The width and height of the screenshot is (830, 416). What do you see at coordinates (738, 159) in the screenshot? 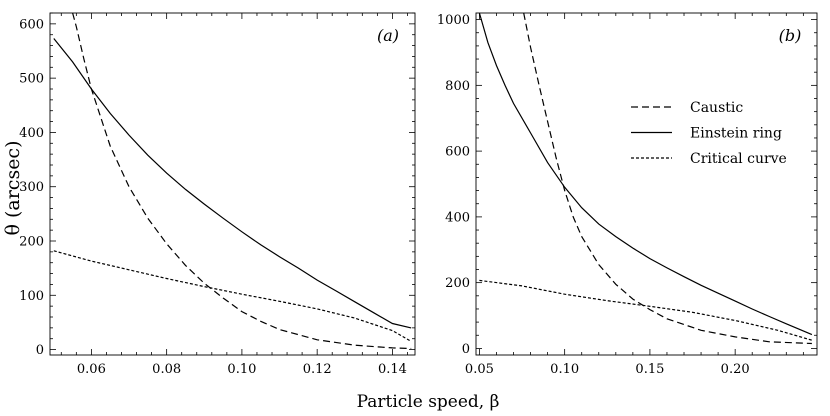
I see `legend-label: Critical curve` at bounding box center [738, 159].